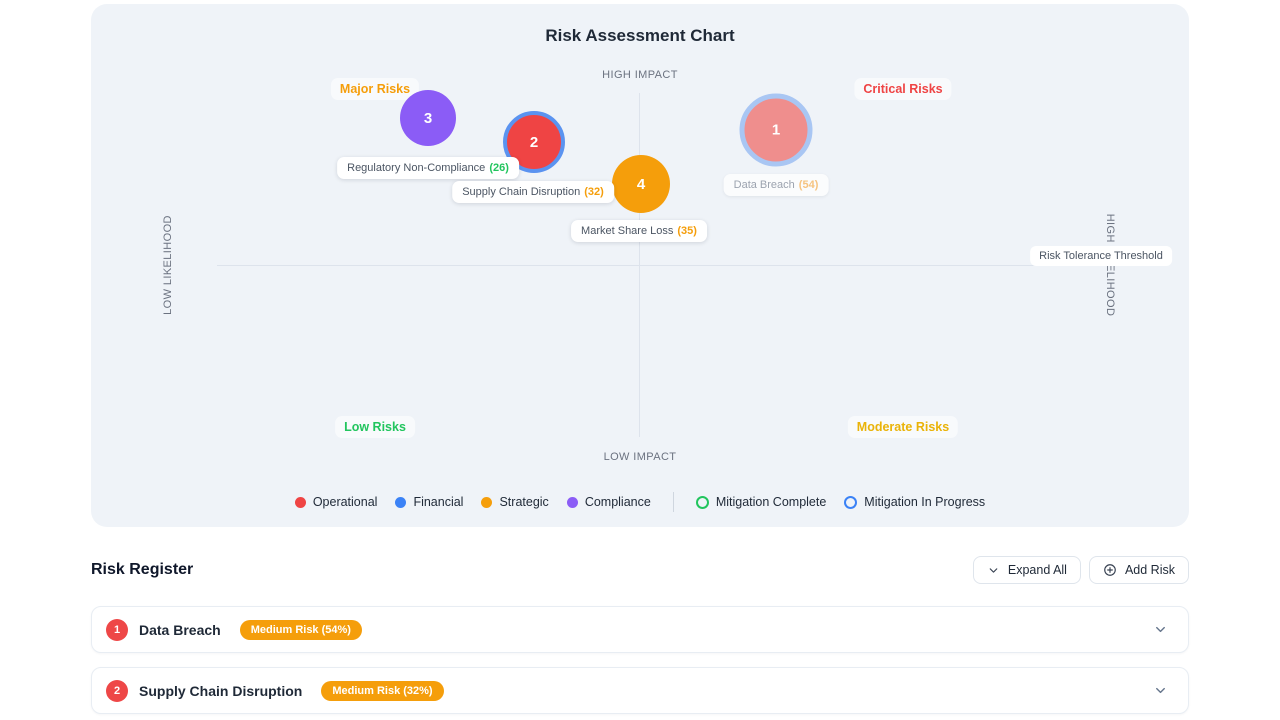 This screenshot has height=720, width=1280. I want to click on axis-label-high-impact: HIGH IMPACT, so click(640, 75).